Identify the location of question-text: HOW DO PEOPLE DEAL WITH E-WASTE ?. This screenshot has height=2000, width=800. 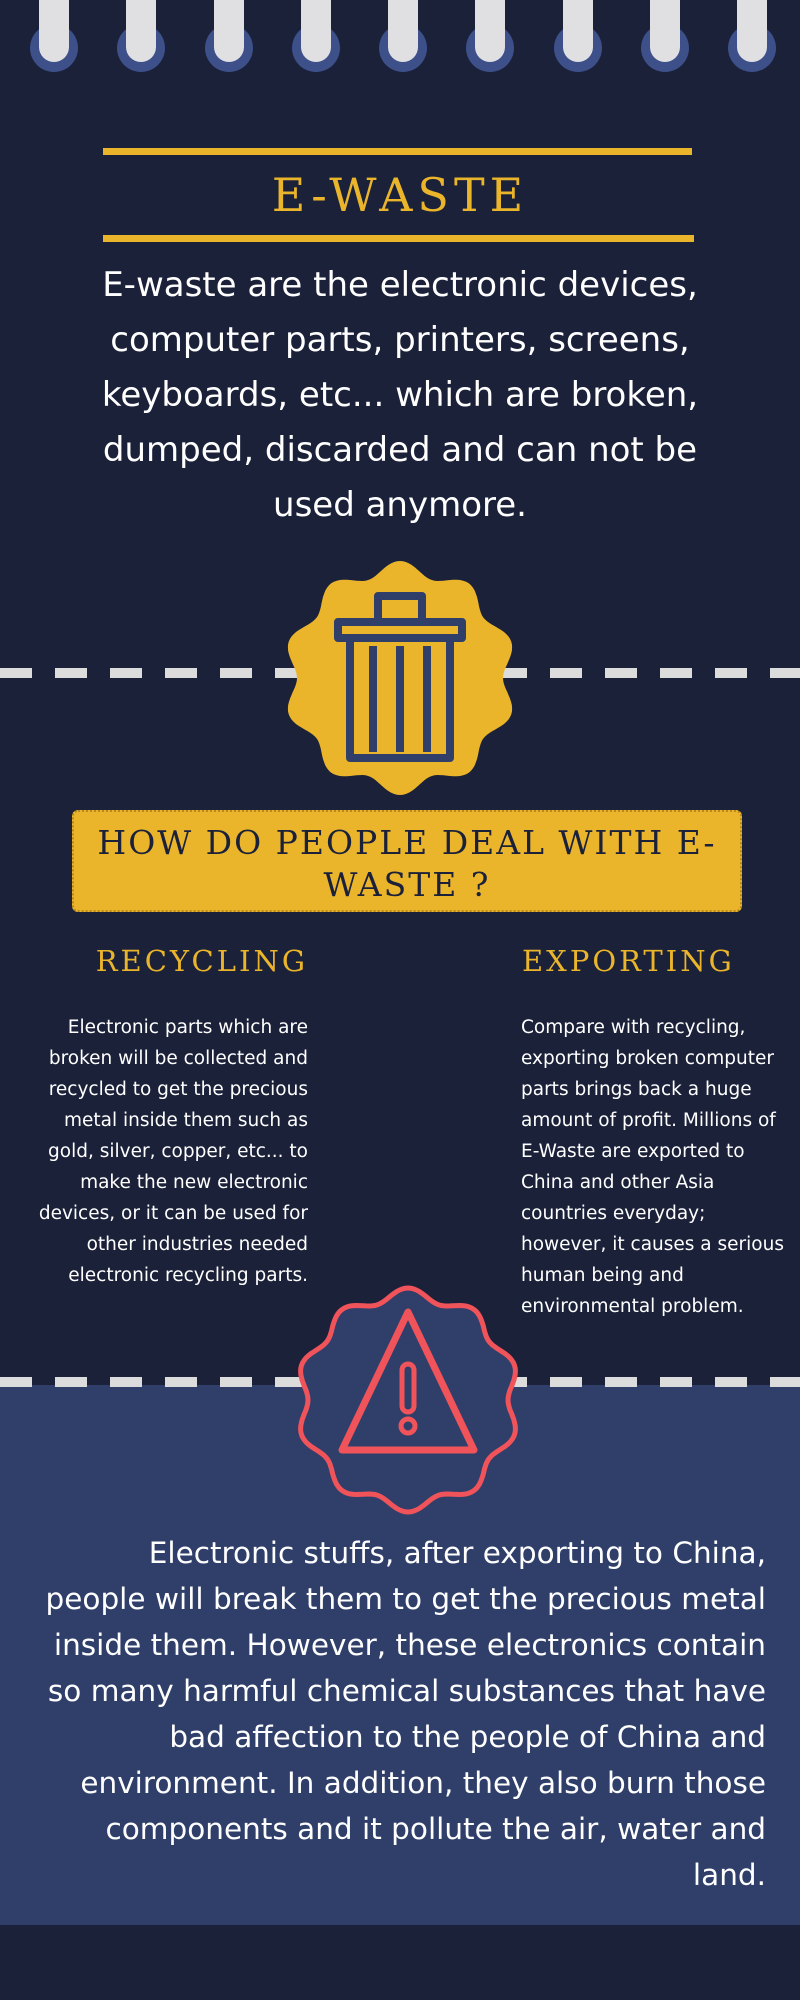
(407, 863).